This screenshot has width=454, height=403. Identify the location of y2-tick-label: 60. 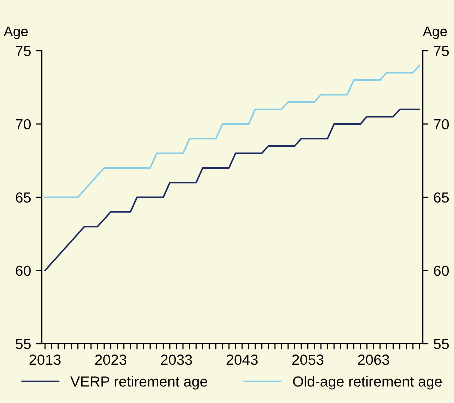
(442, 271).